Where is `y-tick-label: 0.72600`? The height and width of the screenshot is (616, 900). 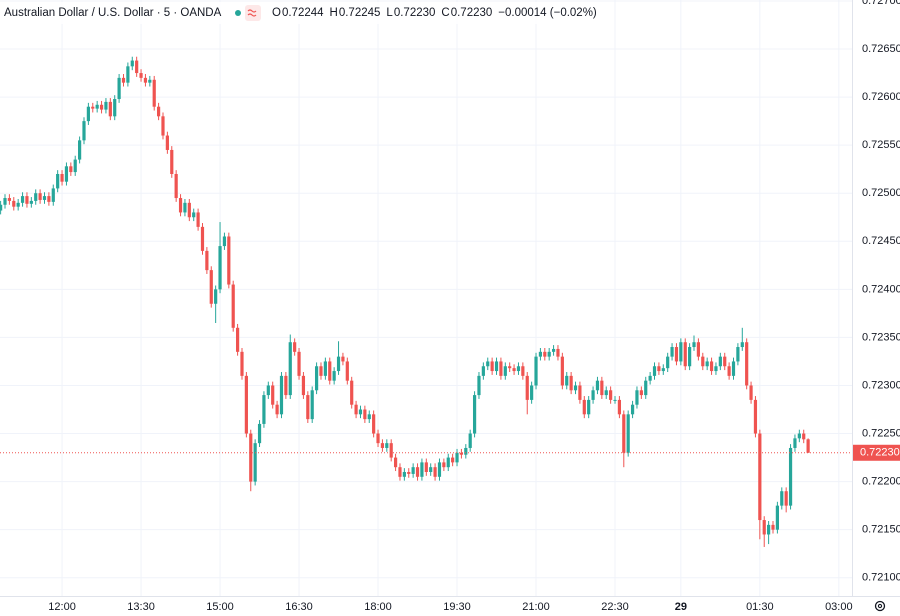 y-tick-label: 0.72600 is located at coordinates (881, 97).